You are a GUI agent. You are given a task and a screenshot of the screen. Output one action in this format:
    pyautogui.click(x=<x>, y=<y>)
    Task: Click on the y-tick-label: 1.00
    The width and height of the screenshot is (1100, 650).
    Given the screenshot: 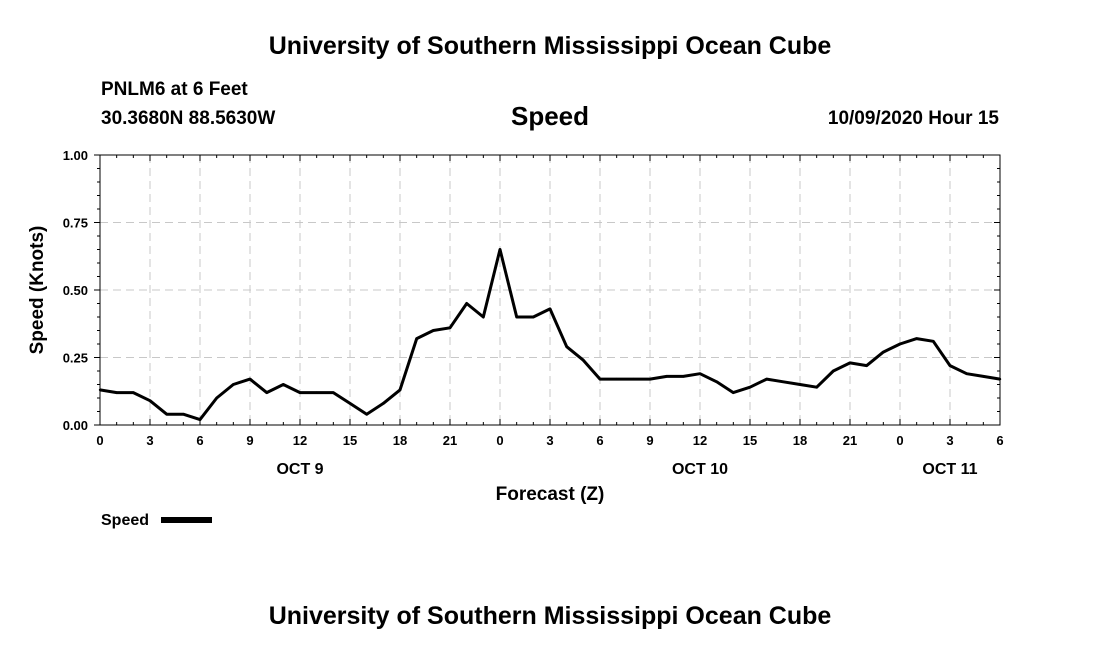 What is the action you would take?
    pyautogui.click(x=75, y=155)
    